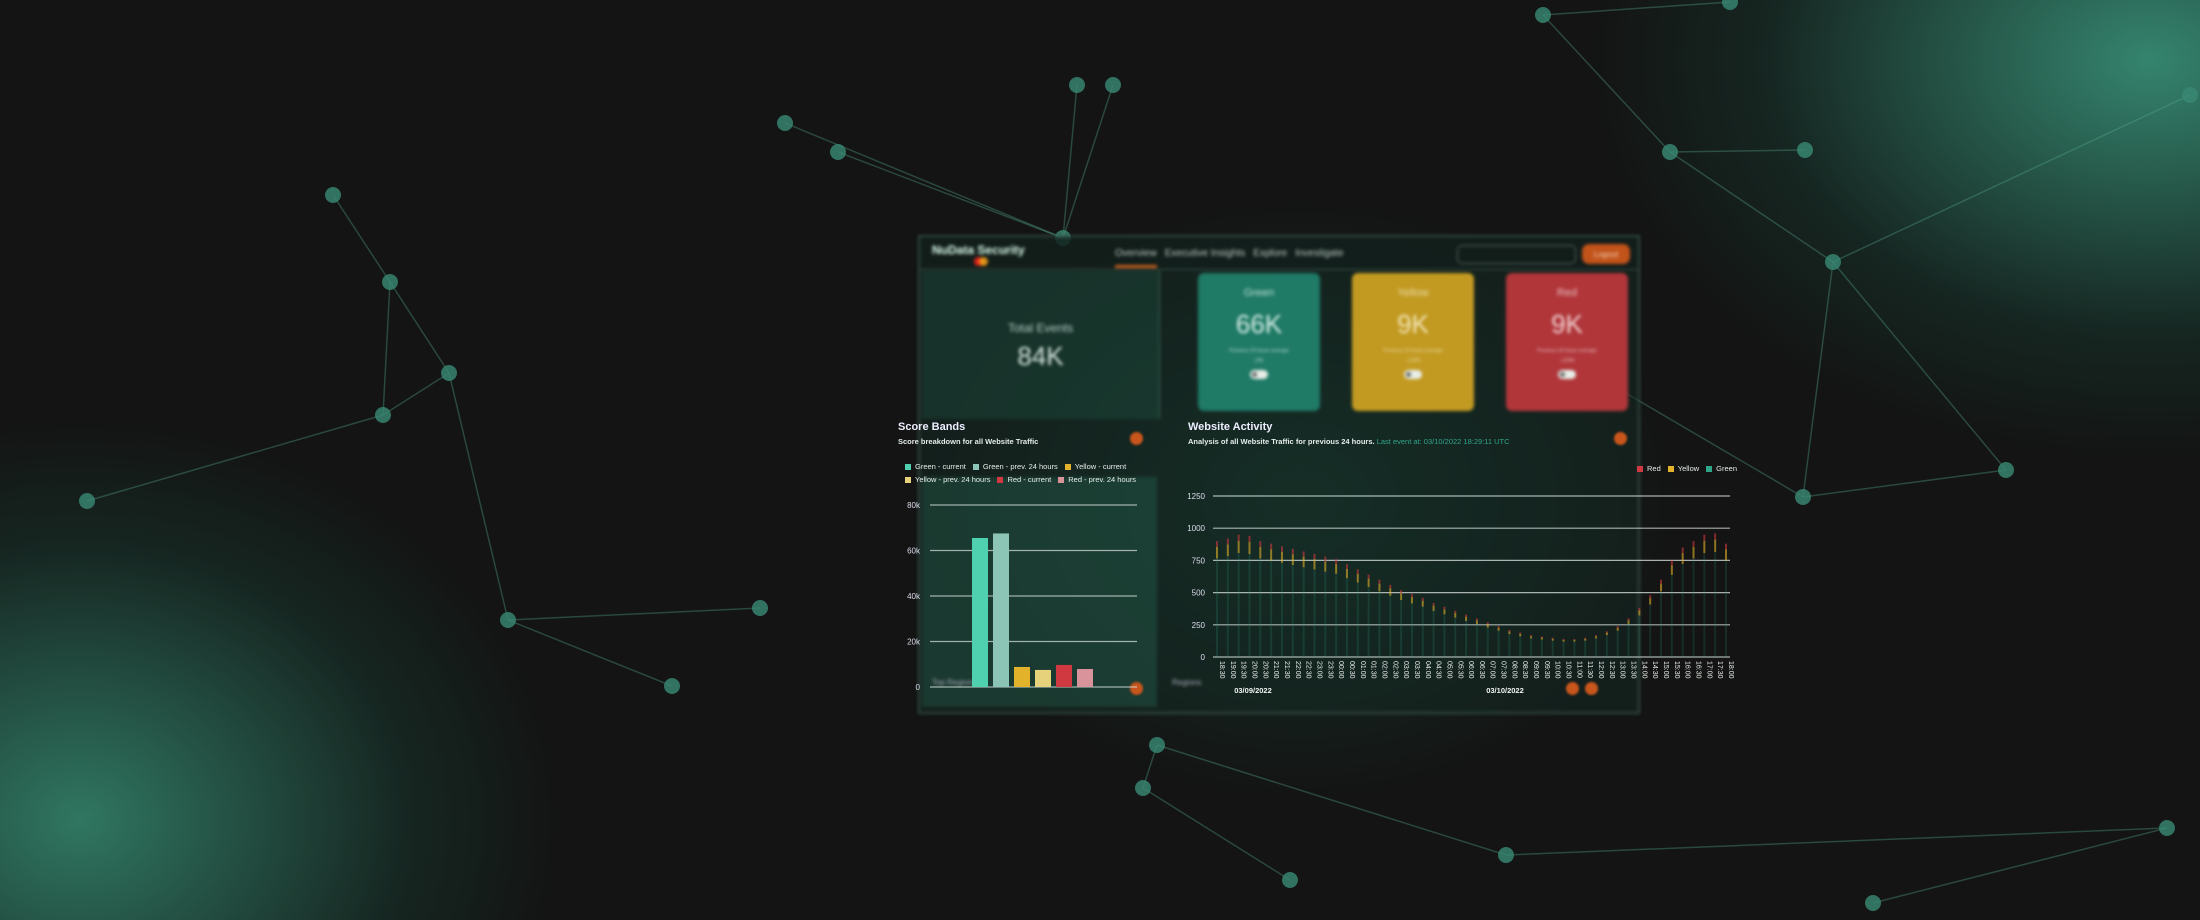  What do you see at coordinates (1040, 328) in the screenshot?
I see `total-events-label: Total Events` at bounding box center [1040, 328].